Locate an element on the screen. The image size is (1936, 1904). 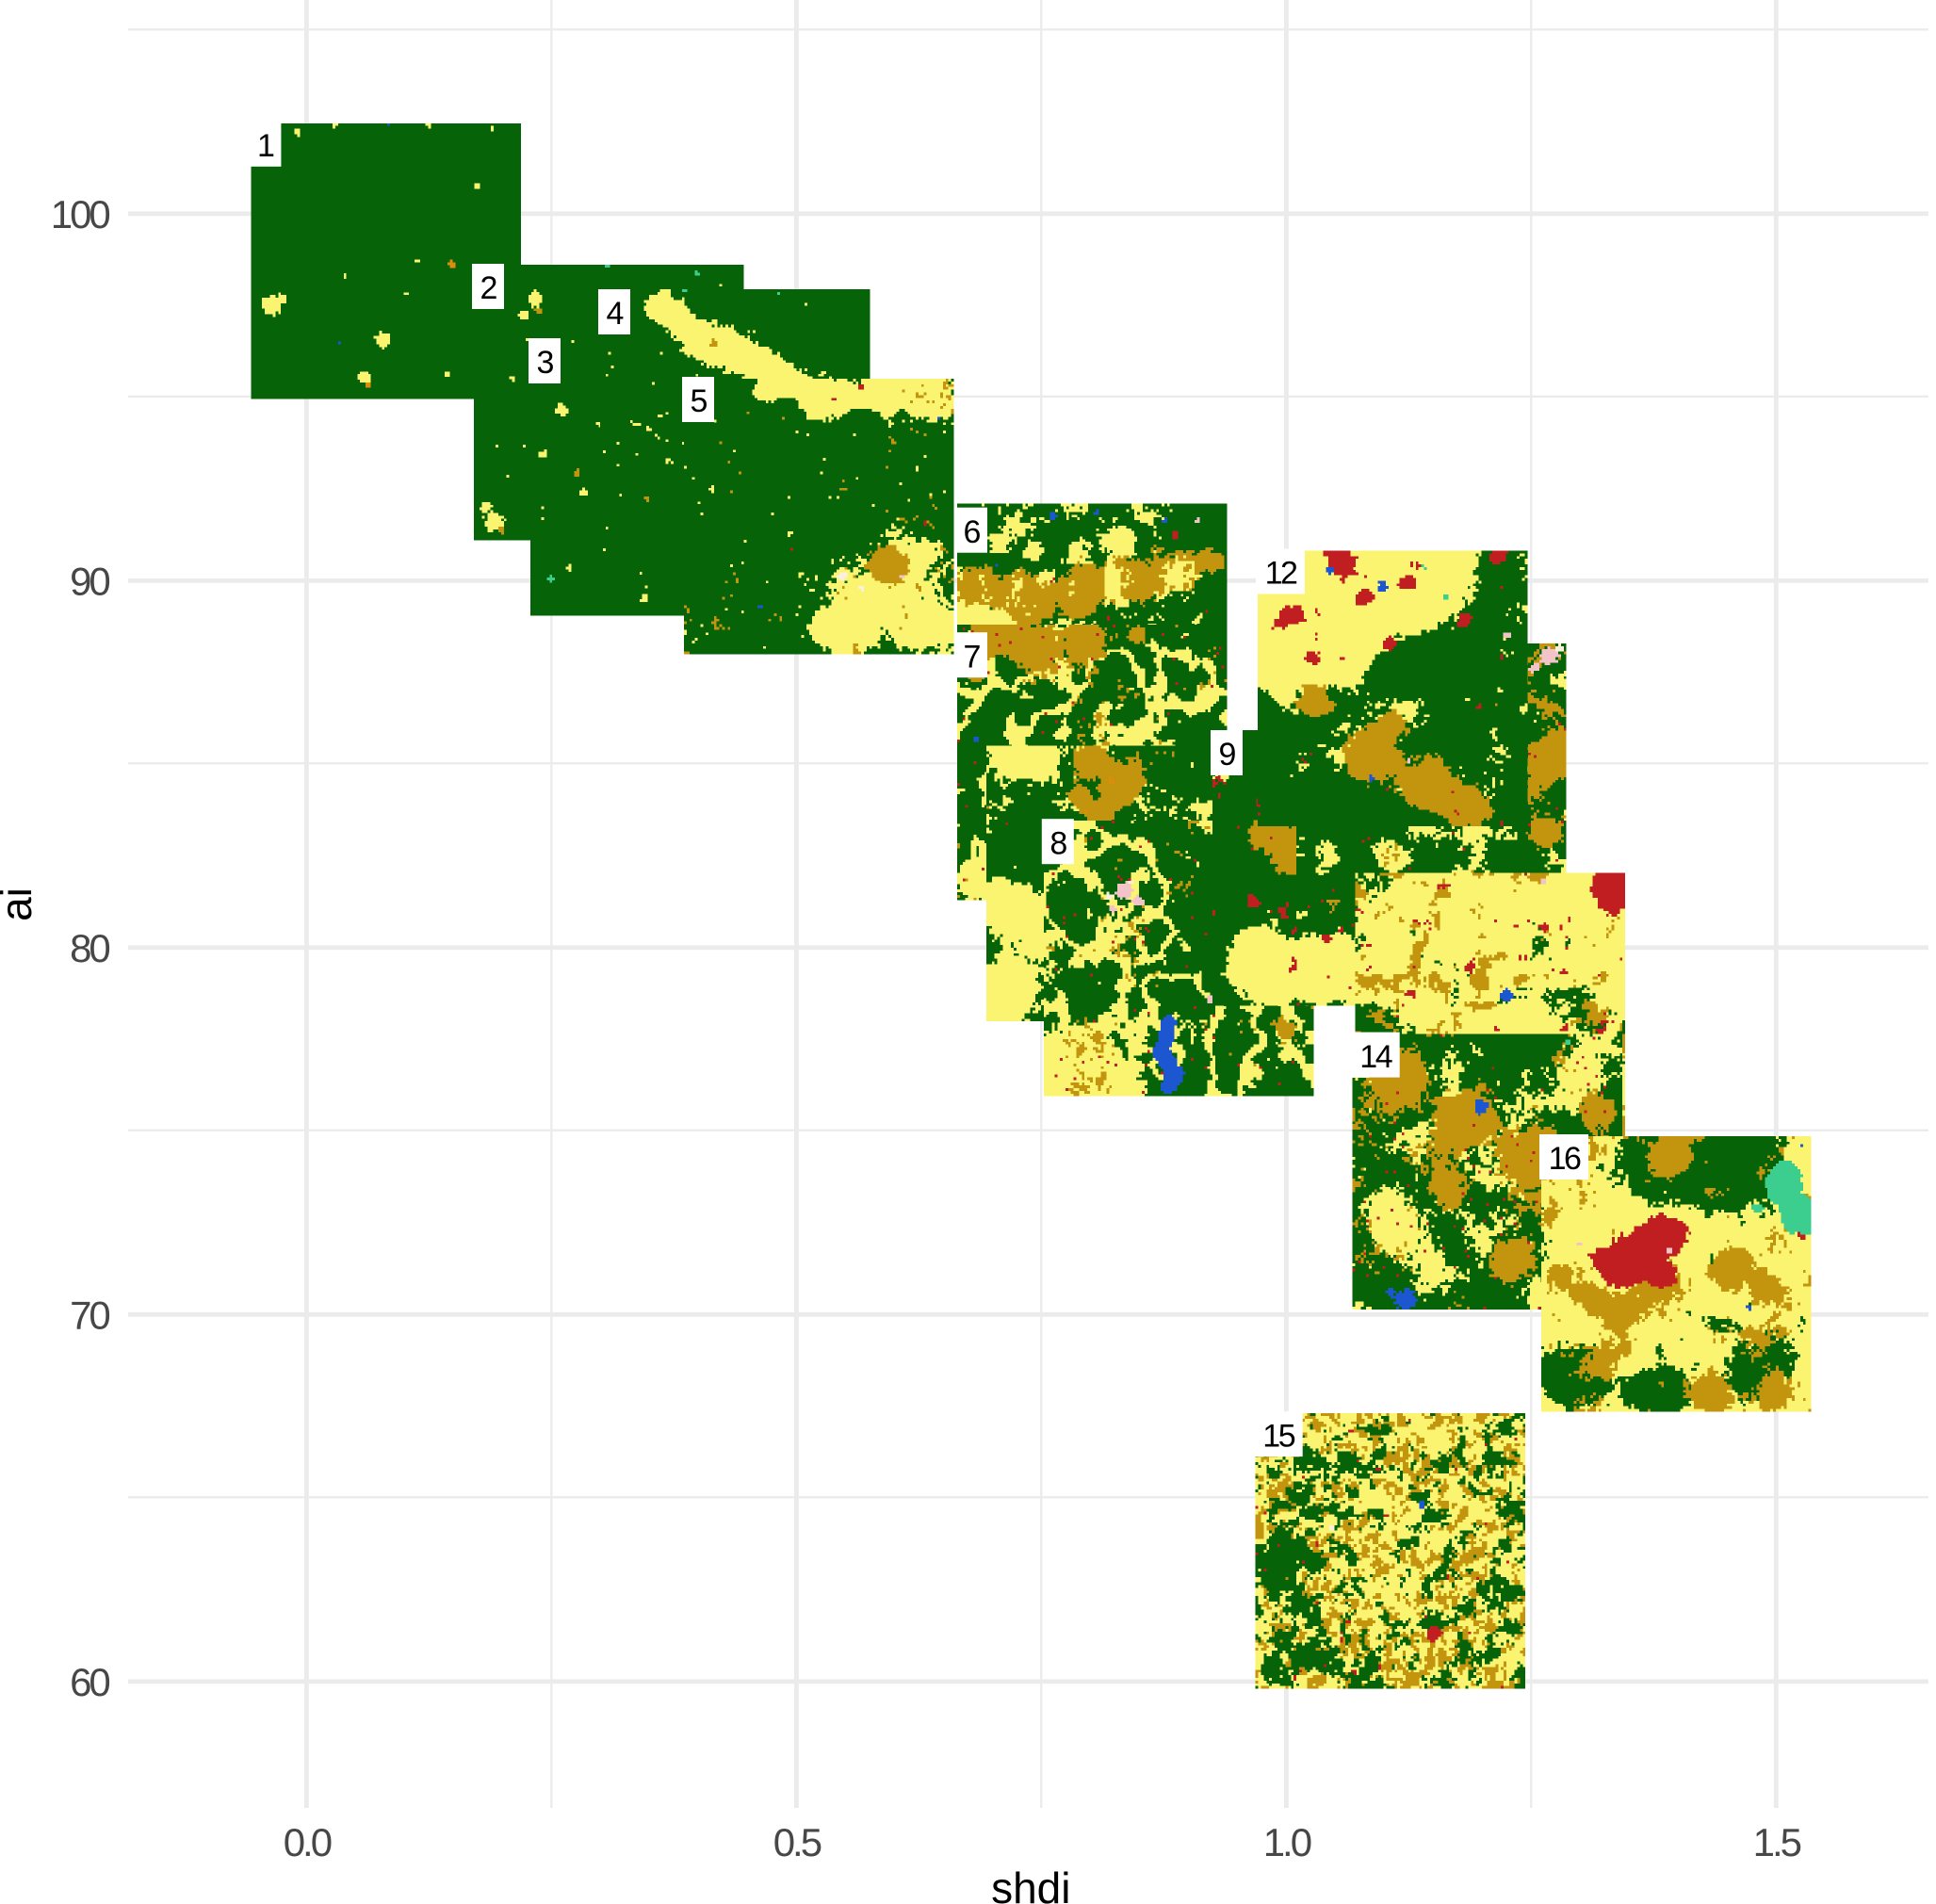
svg-text: 16 is located at coordinates (1565, 1159).